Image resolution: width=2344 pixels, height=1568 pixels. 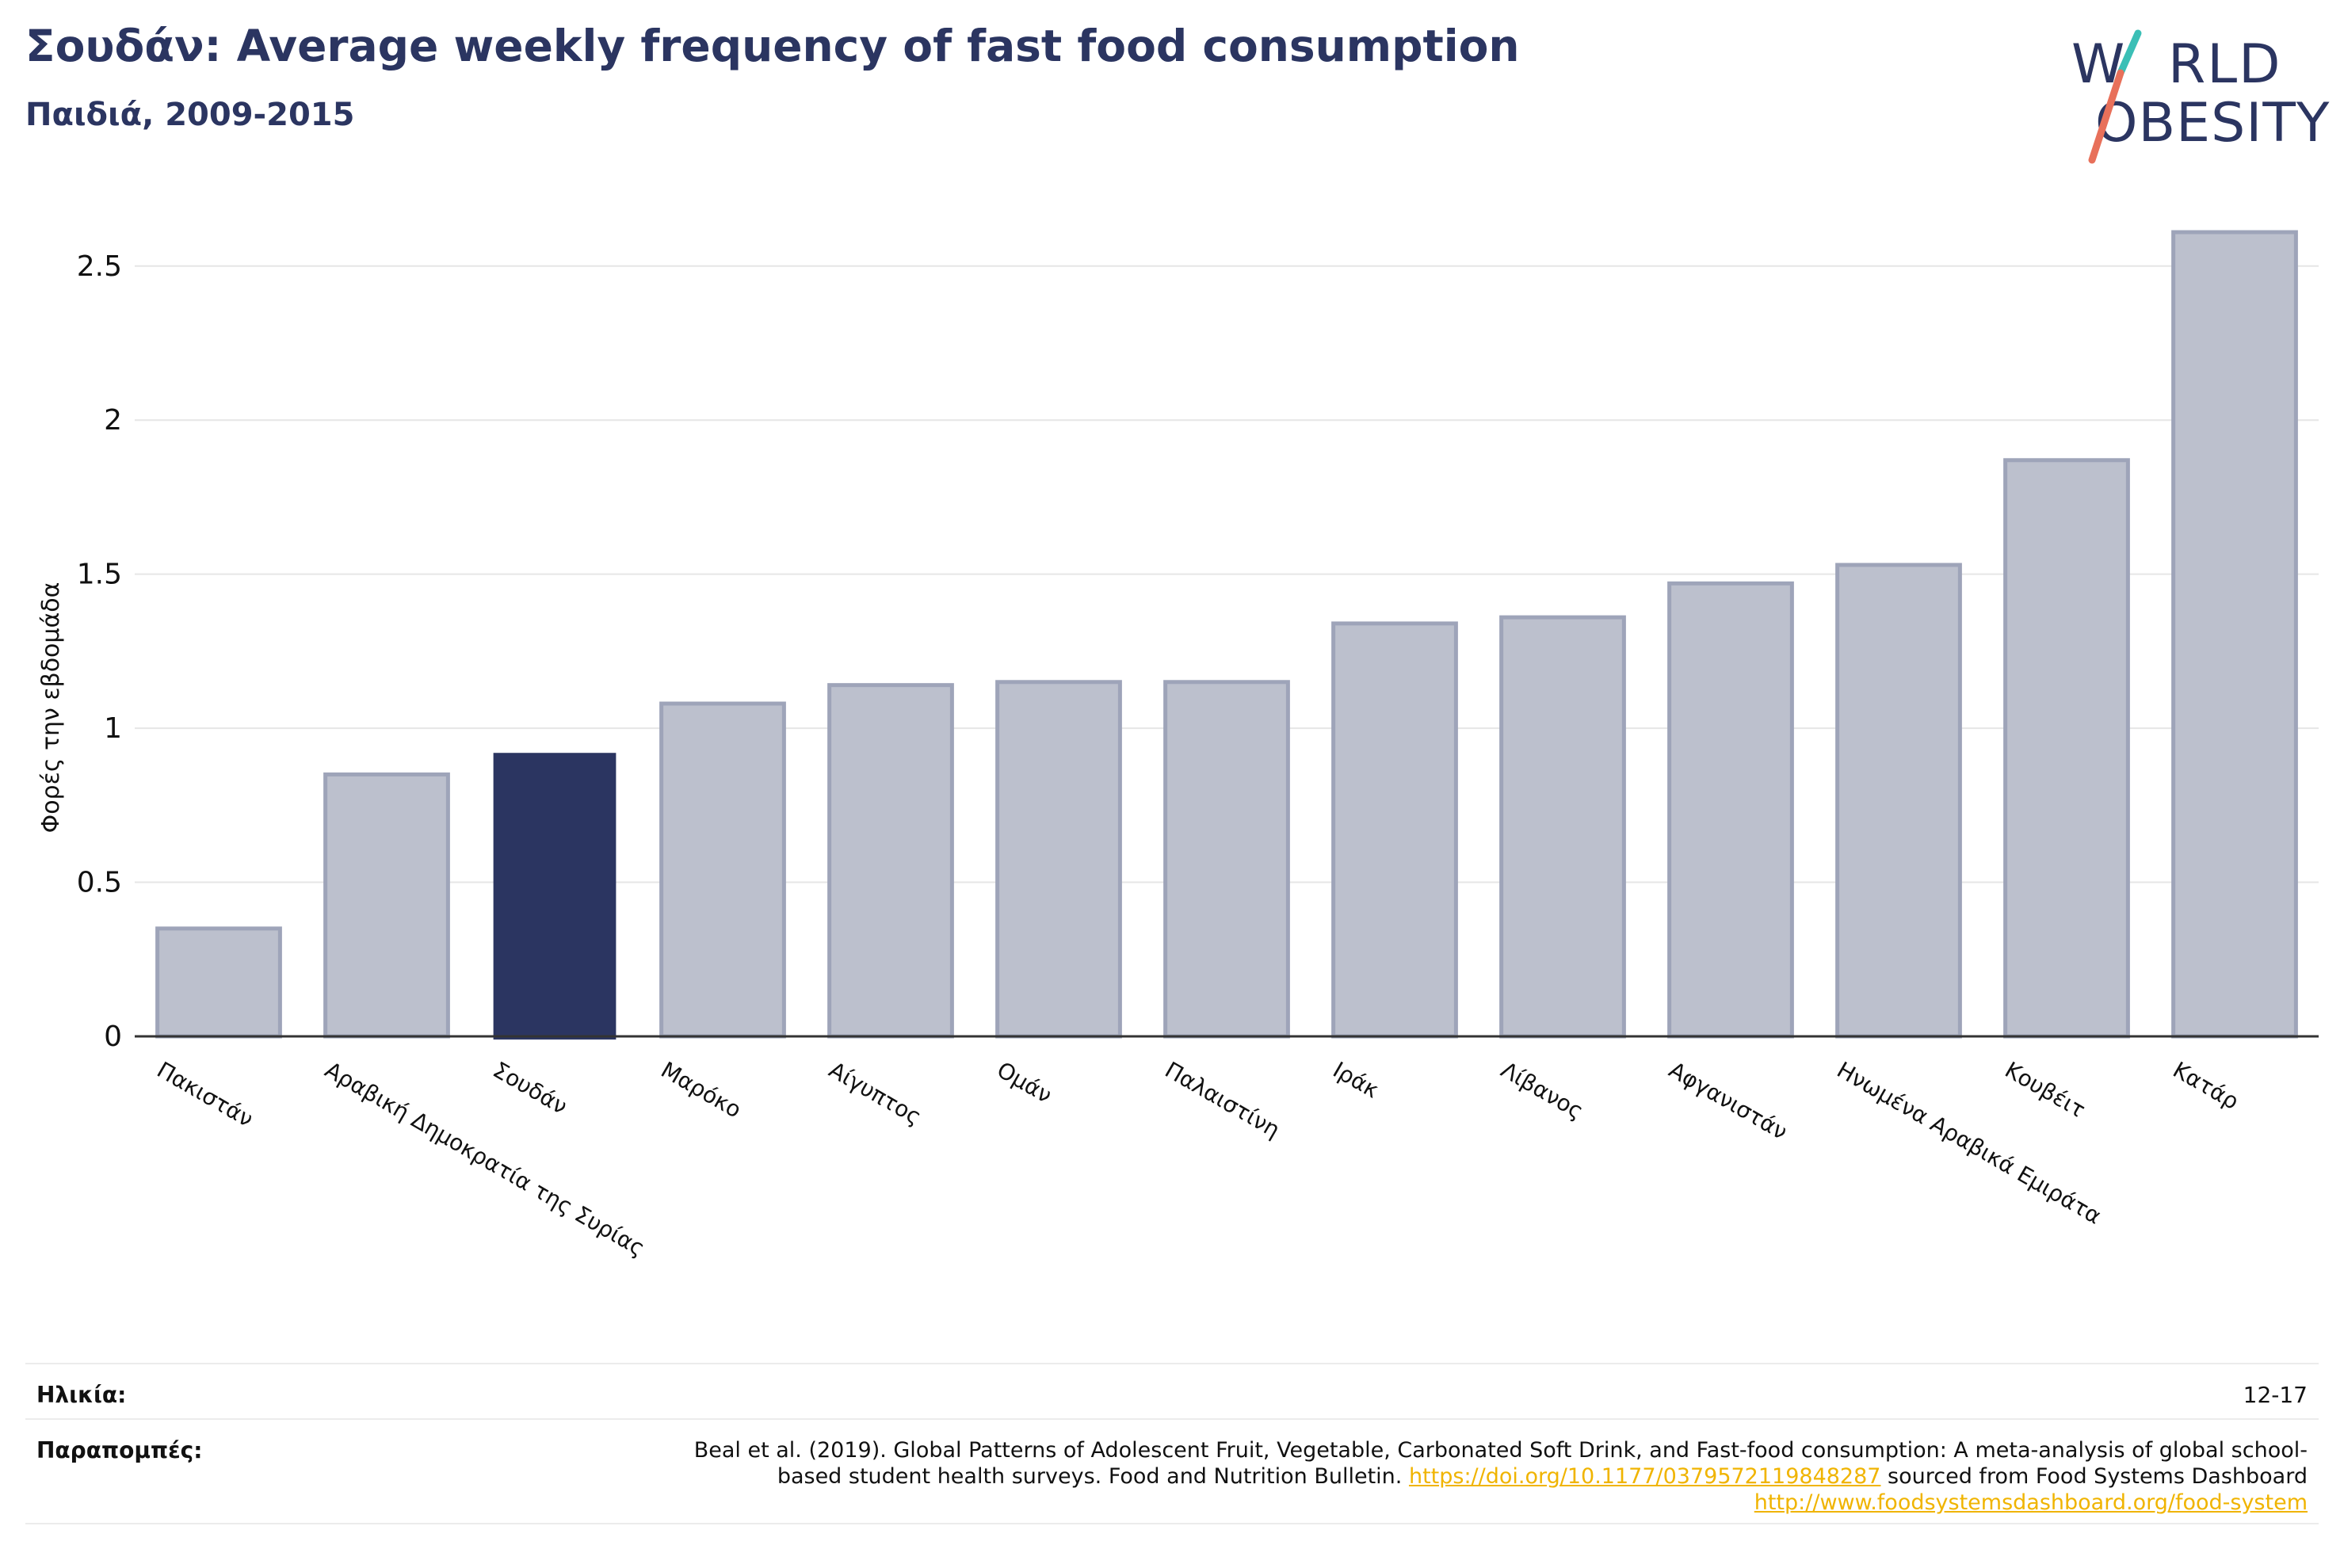 I want to click on chart-subtitle: Παιδιά, 2009-2015, so click(x=190, y=115).